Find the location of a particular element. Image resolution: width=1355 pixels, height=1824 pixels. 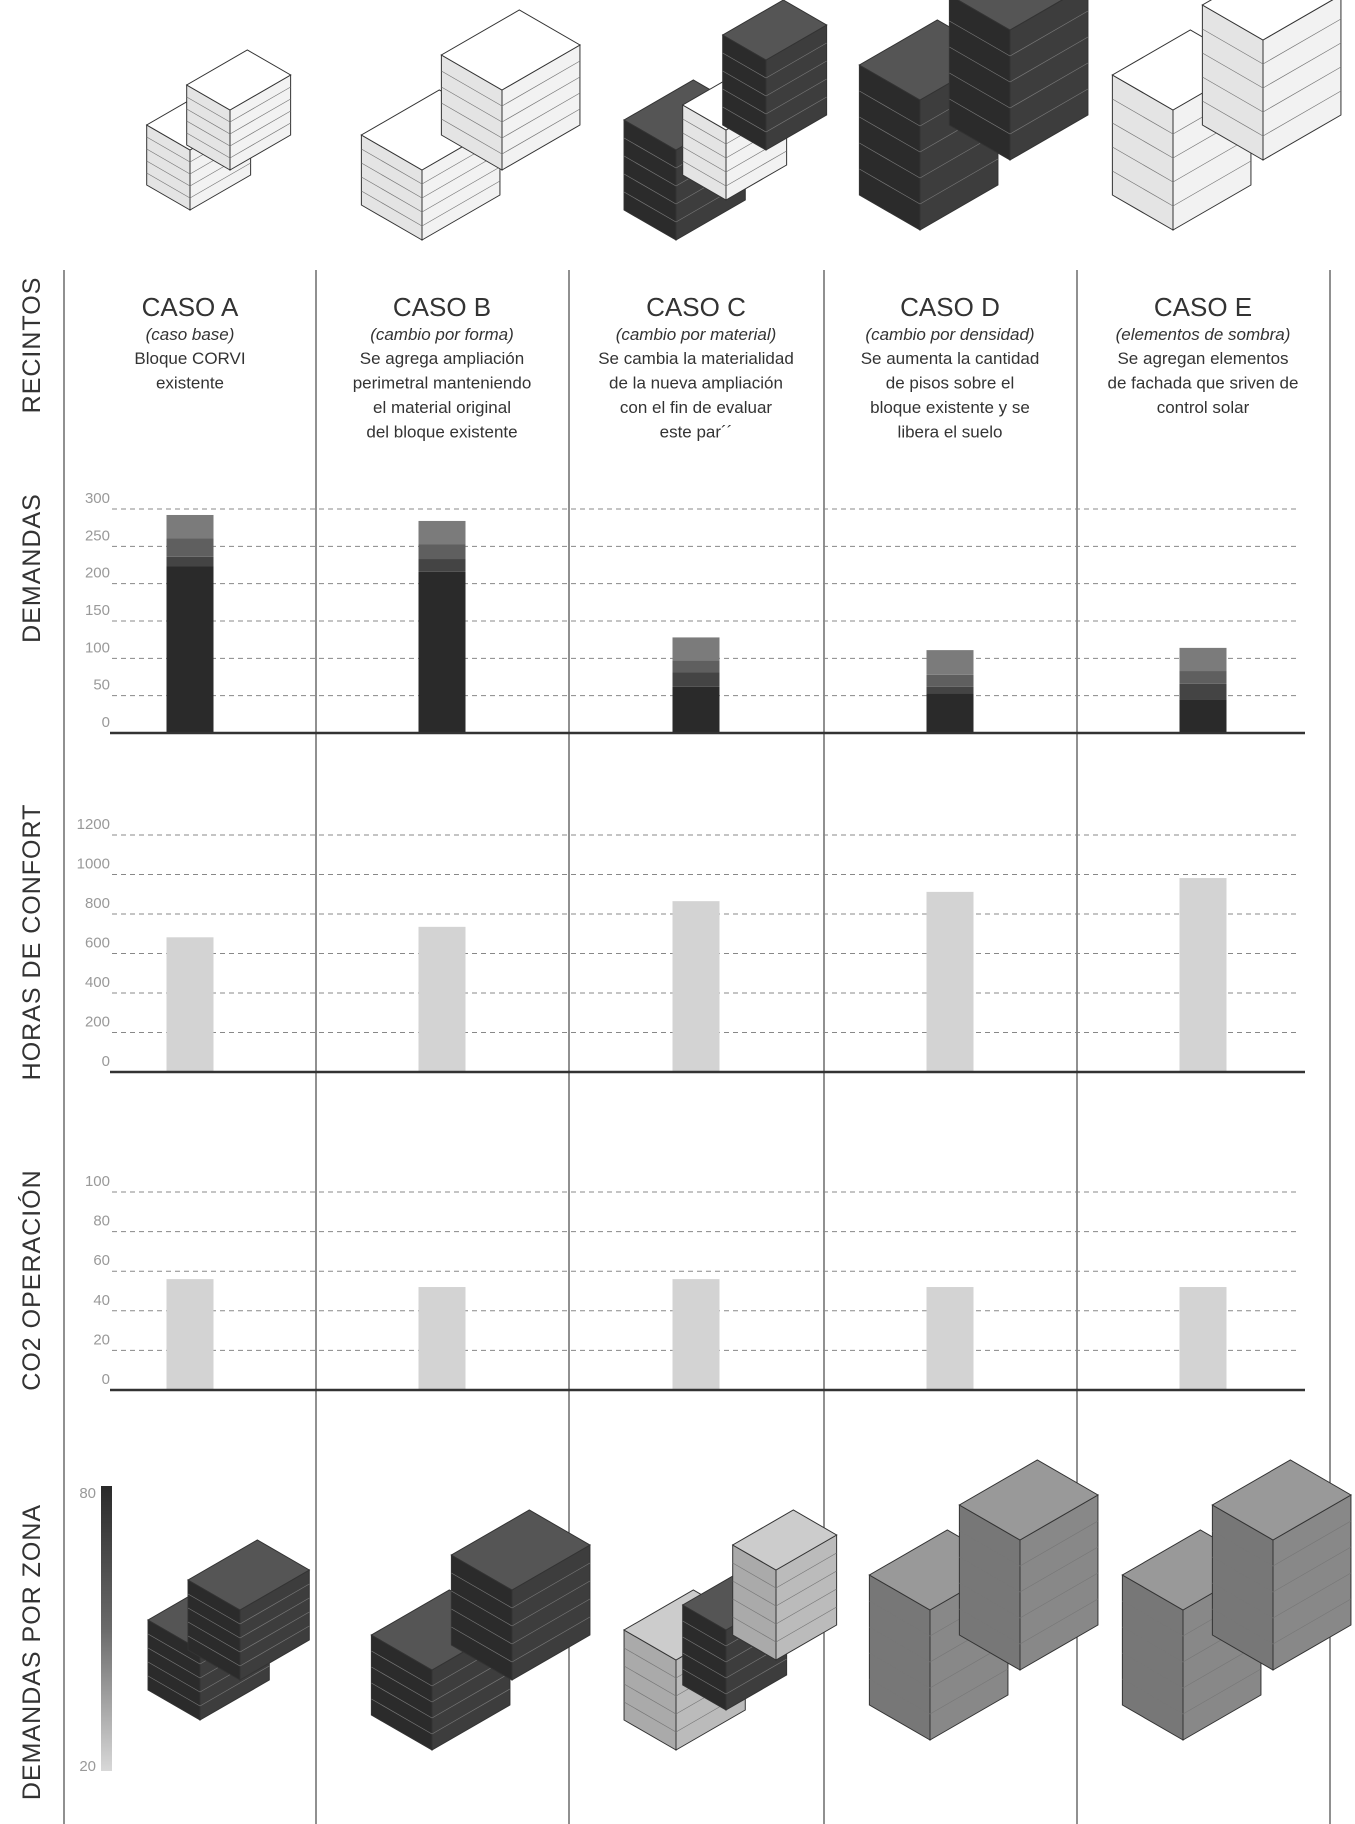

y-tick-label: 20 is located at coordinates (101, 1339).